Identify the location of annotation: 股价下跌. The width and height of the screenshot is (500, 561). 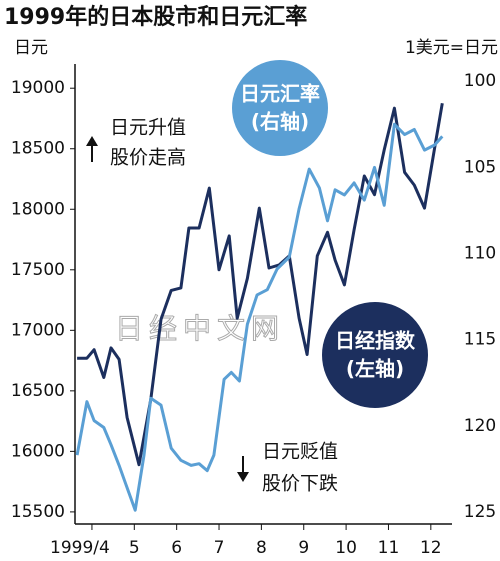
(300, 484).